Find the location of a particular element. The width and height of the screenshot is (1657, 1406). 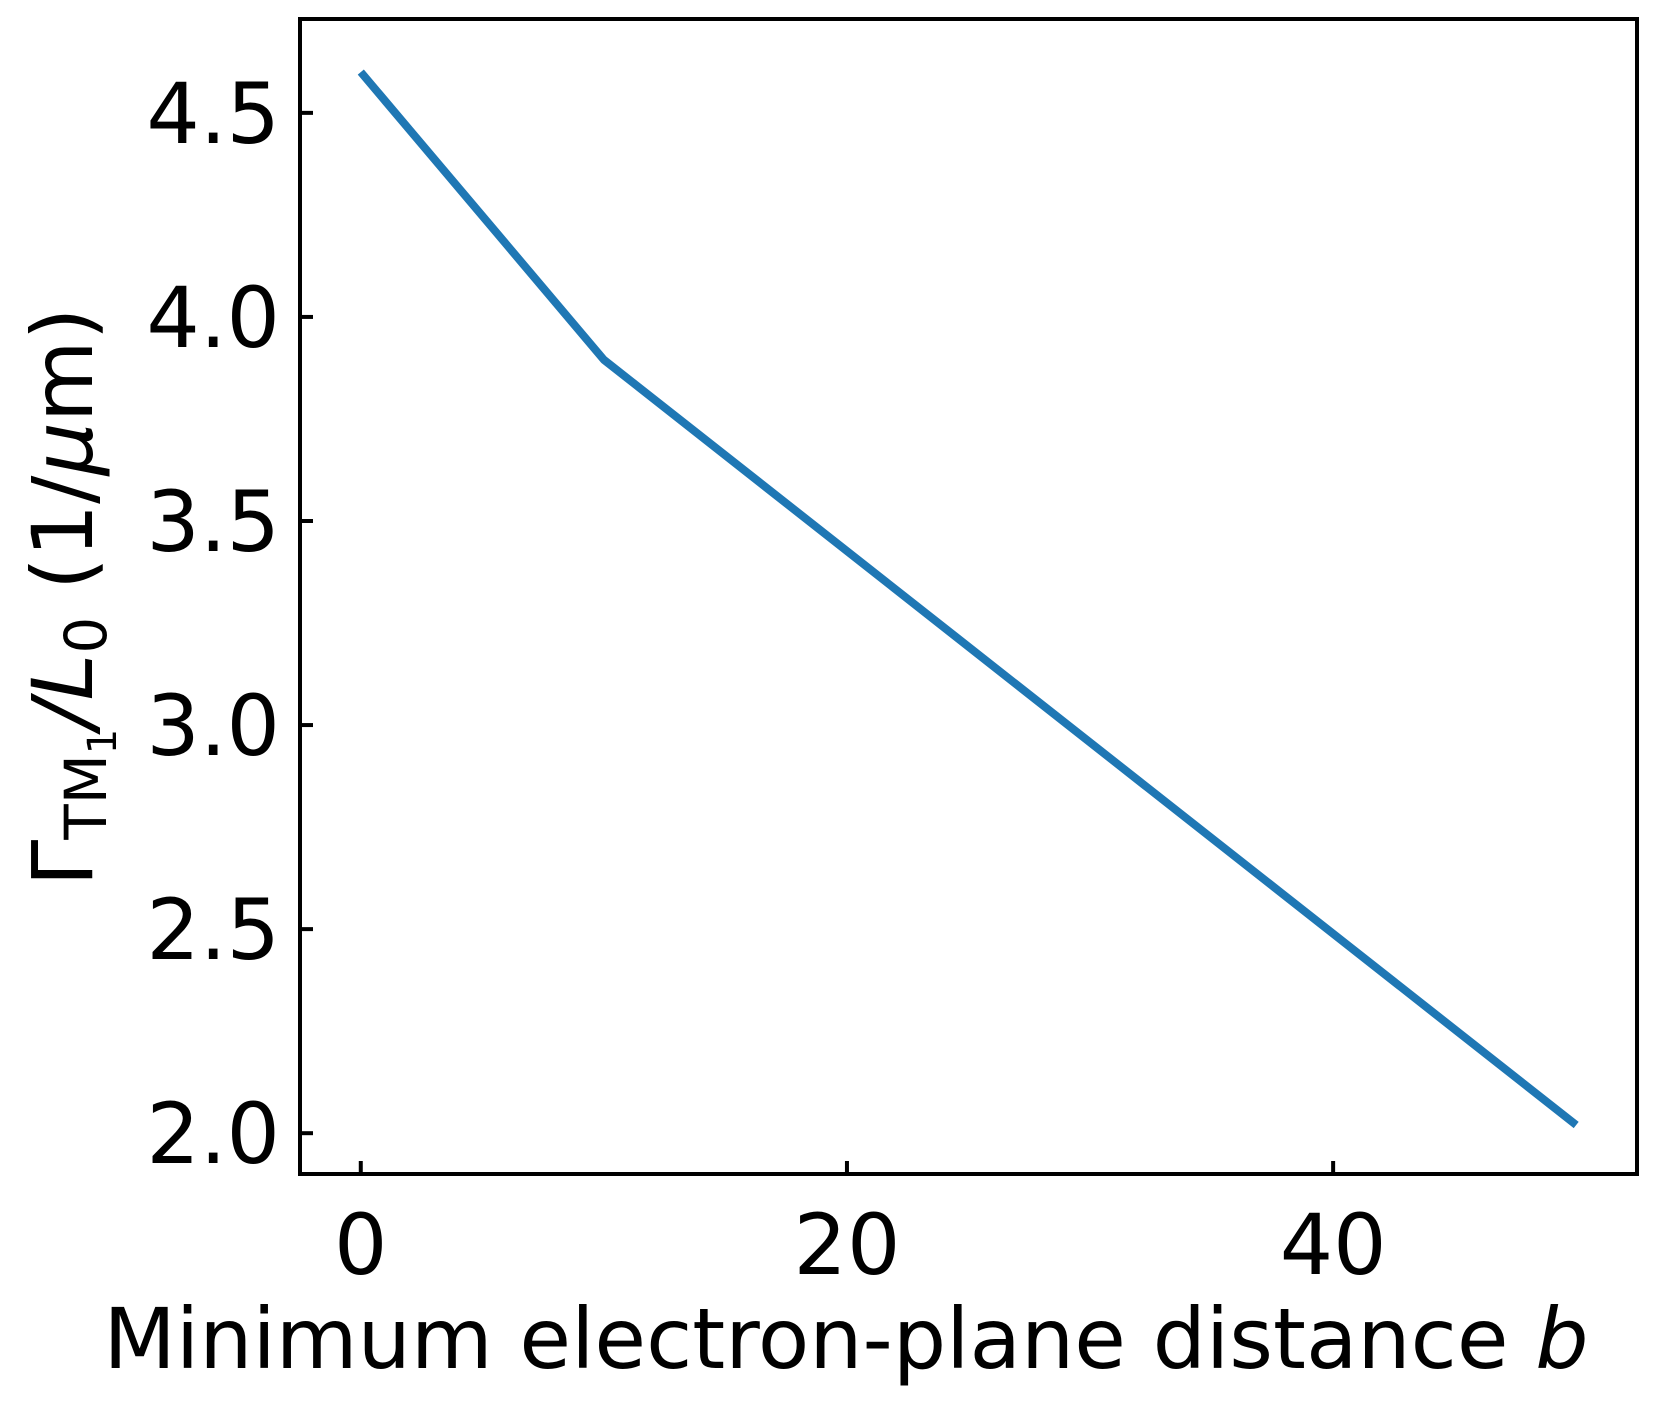

y-tick-label: 4.5 is located at coordinates (213, 114).